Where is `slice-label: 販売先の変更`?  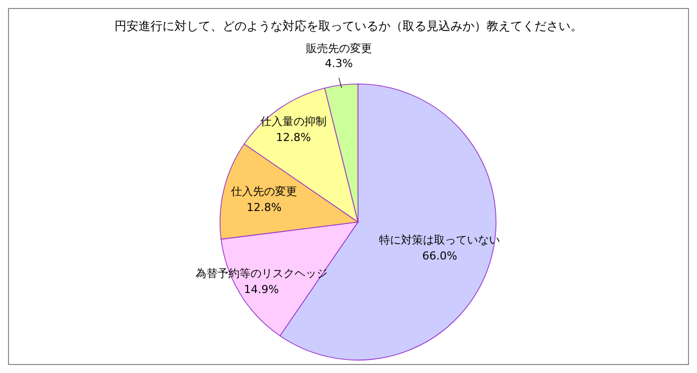
slice-label: 販売先の変更 is located at coordinates (339, 48).